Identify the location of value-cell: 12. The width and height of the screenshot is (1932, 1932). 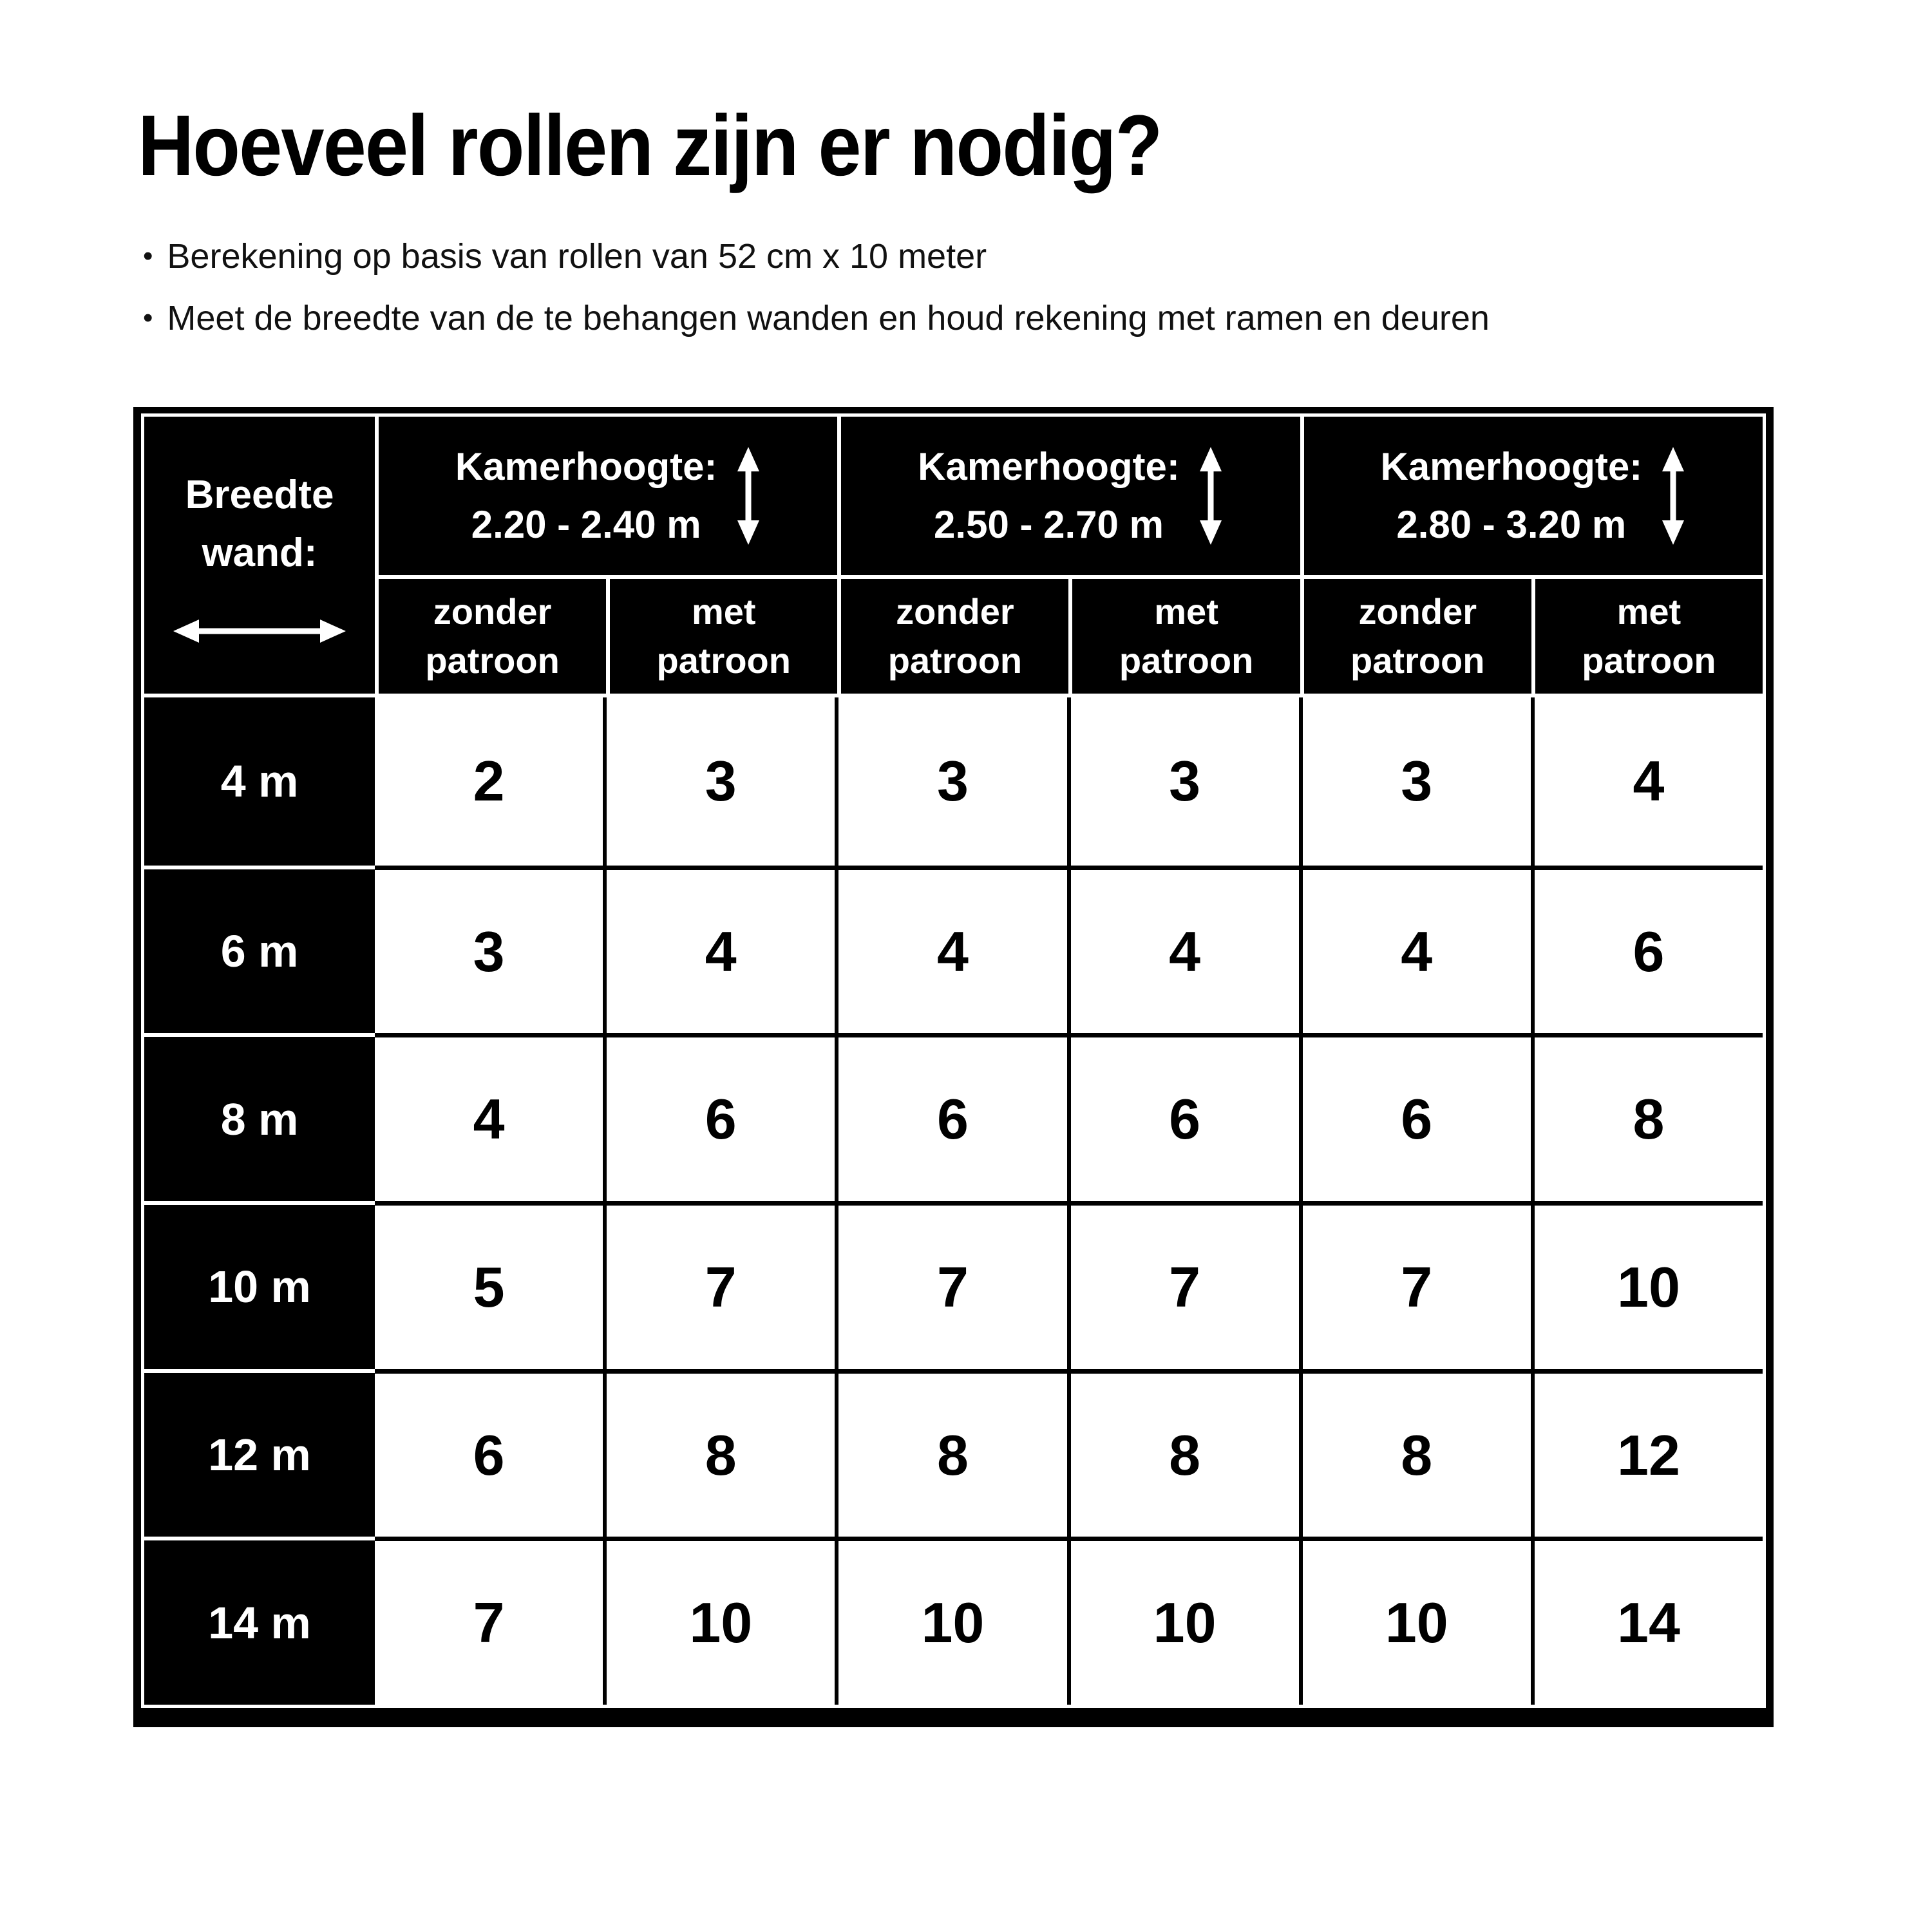
(1646, 1452).